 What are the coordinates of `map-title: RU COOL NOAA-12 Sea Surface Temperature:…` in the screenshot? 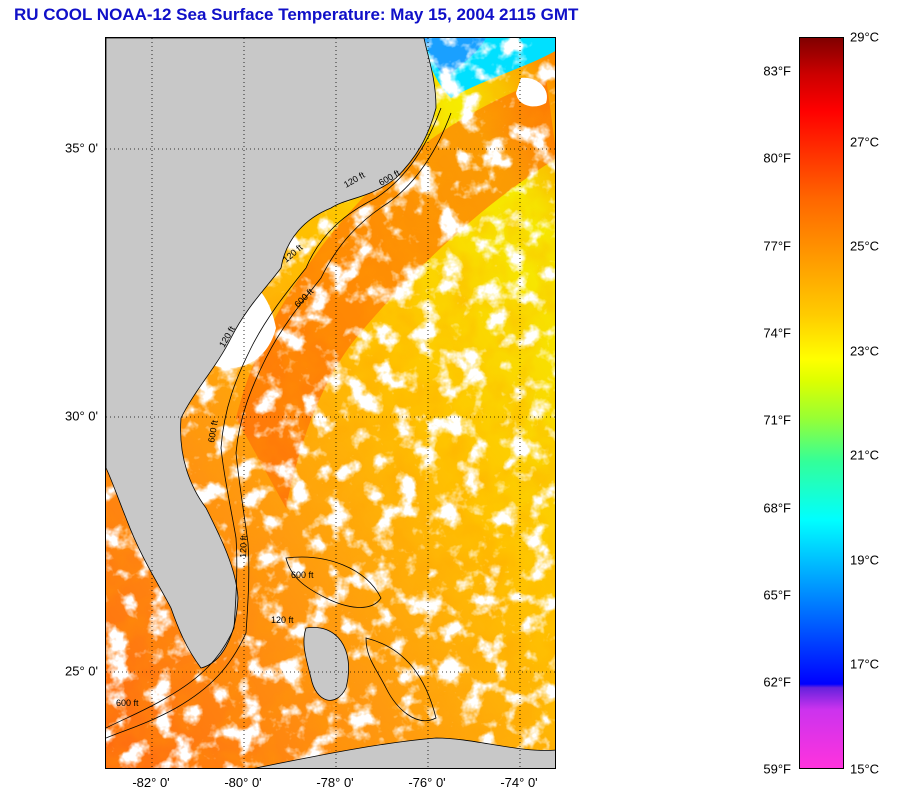 It's located at (296, 14).